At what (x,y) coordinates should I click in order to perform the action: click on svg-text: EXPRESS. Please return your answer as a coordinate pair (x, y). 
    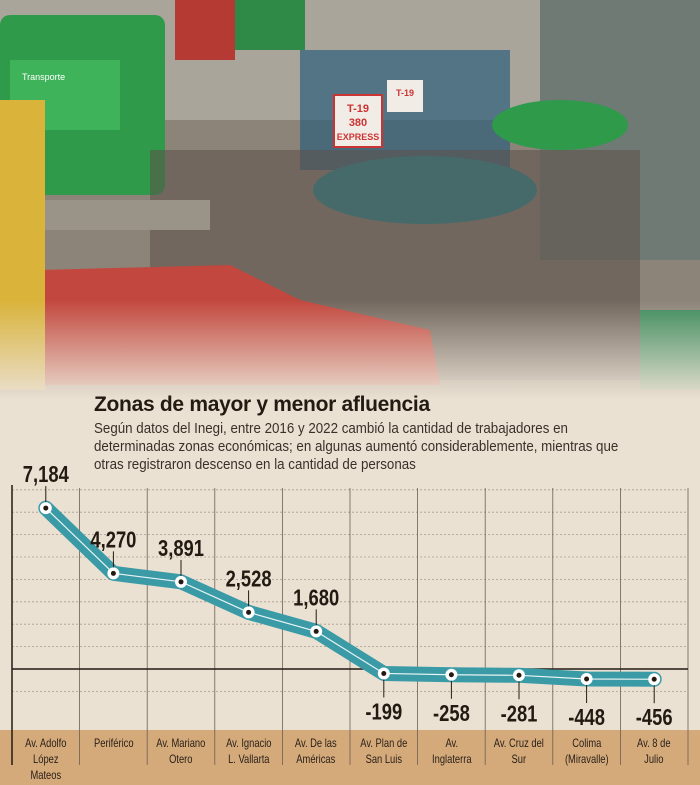
    Looking at the image, I should click on (358, 137).